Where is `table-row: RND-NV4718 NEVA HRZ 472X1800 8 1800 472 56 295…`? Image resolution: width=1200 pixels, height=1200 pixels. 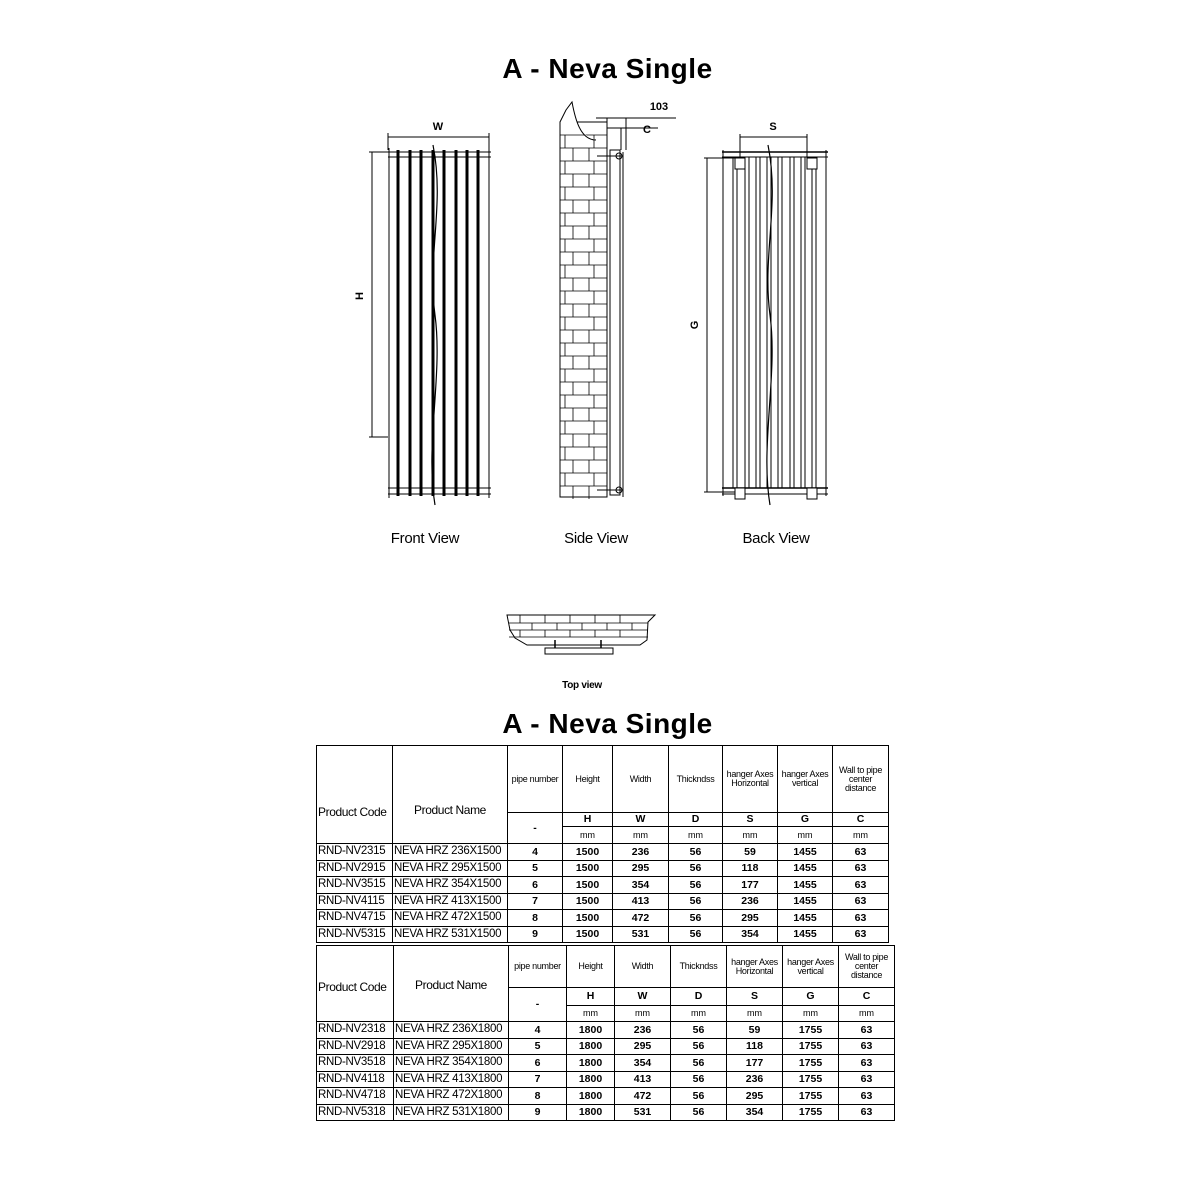 table-row: RND-NV4718 NEVA HRZ 472X1800 8 1800 472 56 295… is located at coordinates (605, 1096).